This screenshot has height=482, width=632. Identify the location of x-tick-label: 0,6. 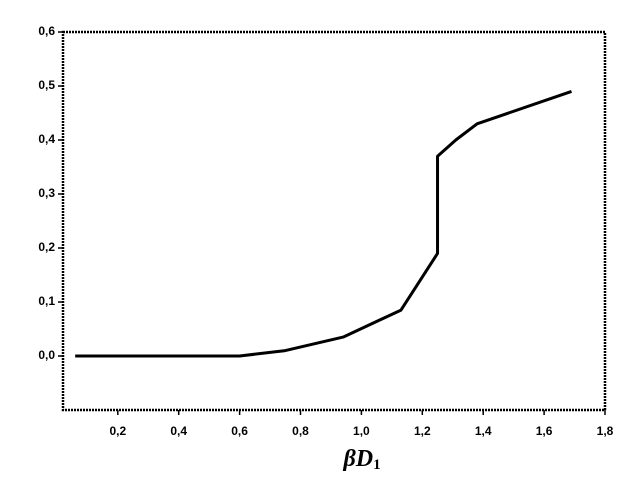
(239, 431).